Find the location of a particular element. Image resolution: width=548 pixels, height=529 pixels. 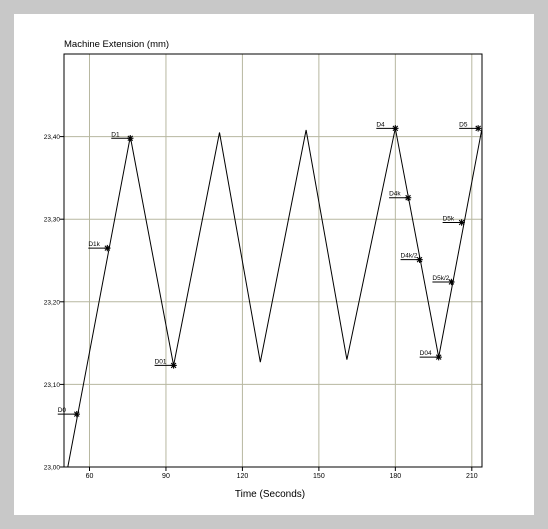

marker-label: D1 is located at coordinates (115, 134).